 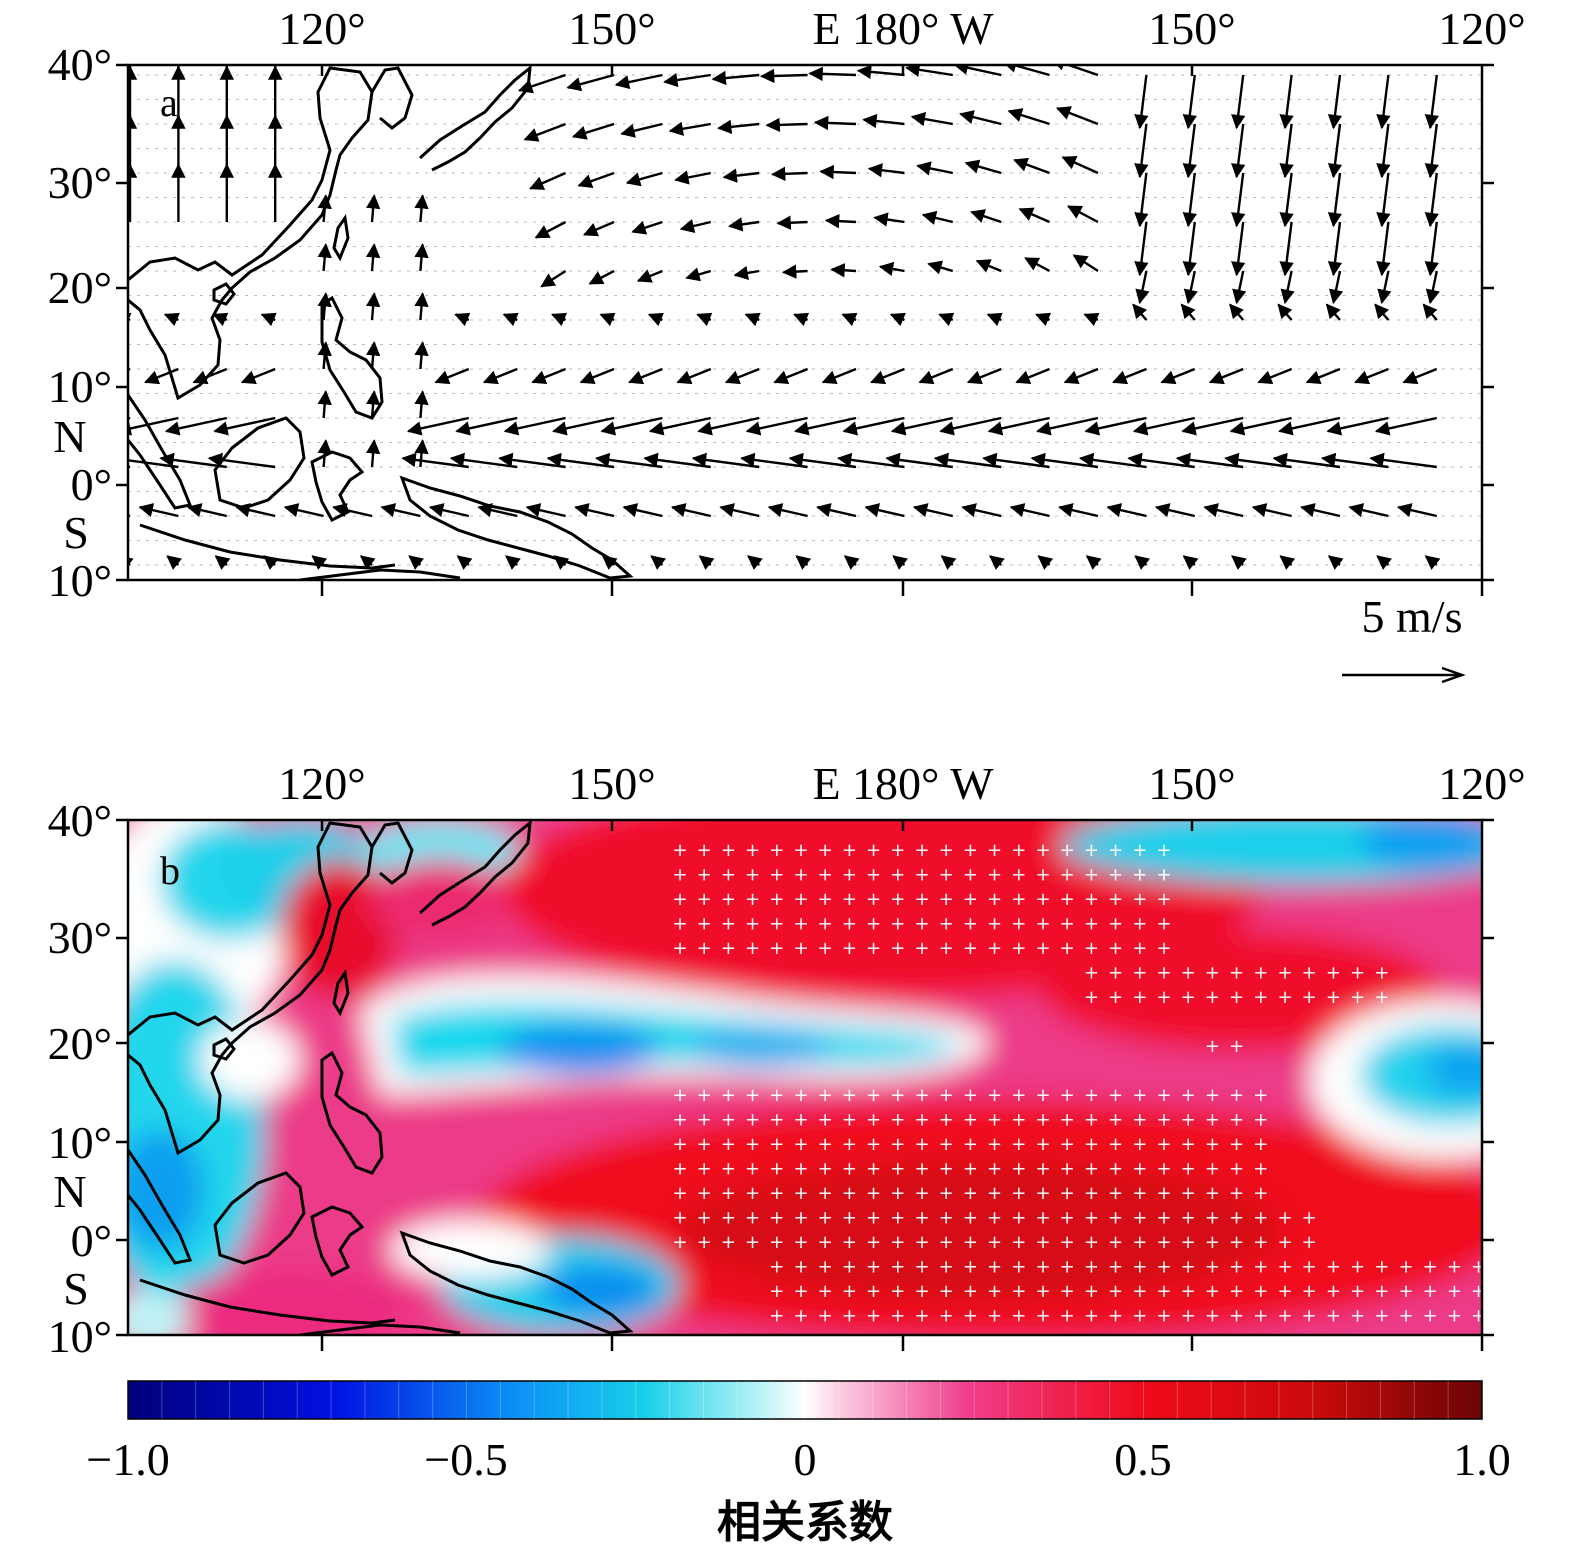 What do you see at coordinates (337, 486) in the screenshot?
I see `panel-a-sulawesi-coast` at bounding box center [337, 486].